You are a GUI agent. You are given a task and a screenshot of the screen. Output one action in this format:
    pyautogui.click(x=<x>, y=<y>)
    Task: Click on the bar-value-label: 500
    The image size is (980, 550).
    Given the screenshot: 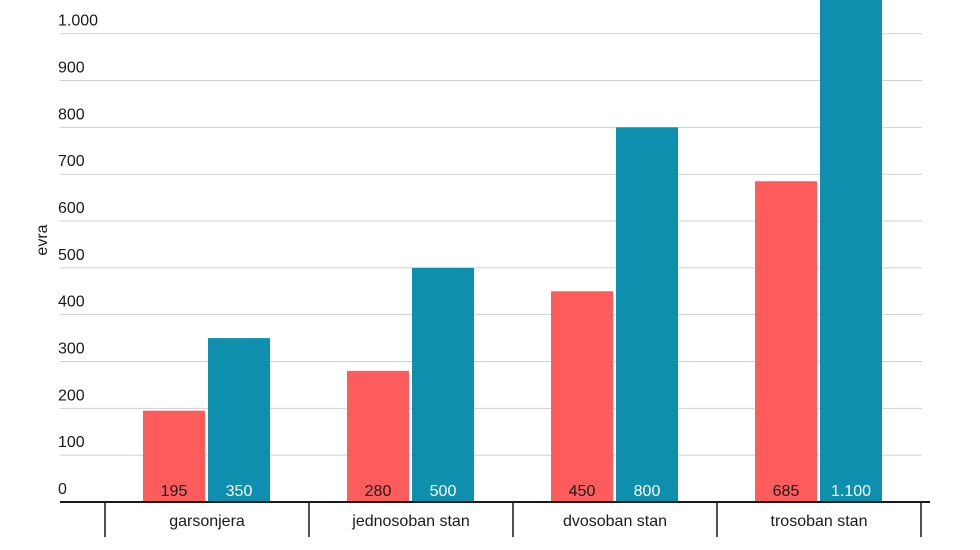 What is the action you would take?
    pyautogui.click(x=443, y=491)
    